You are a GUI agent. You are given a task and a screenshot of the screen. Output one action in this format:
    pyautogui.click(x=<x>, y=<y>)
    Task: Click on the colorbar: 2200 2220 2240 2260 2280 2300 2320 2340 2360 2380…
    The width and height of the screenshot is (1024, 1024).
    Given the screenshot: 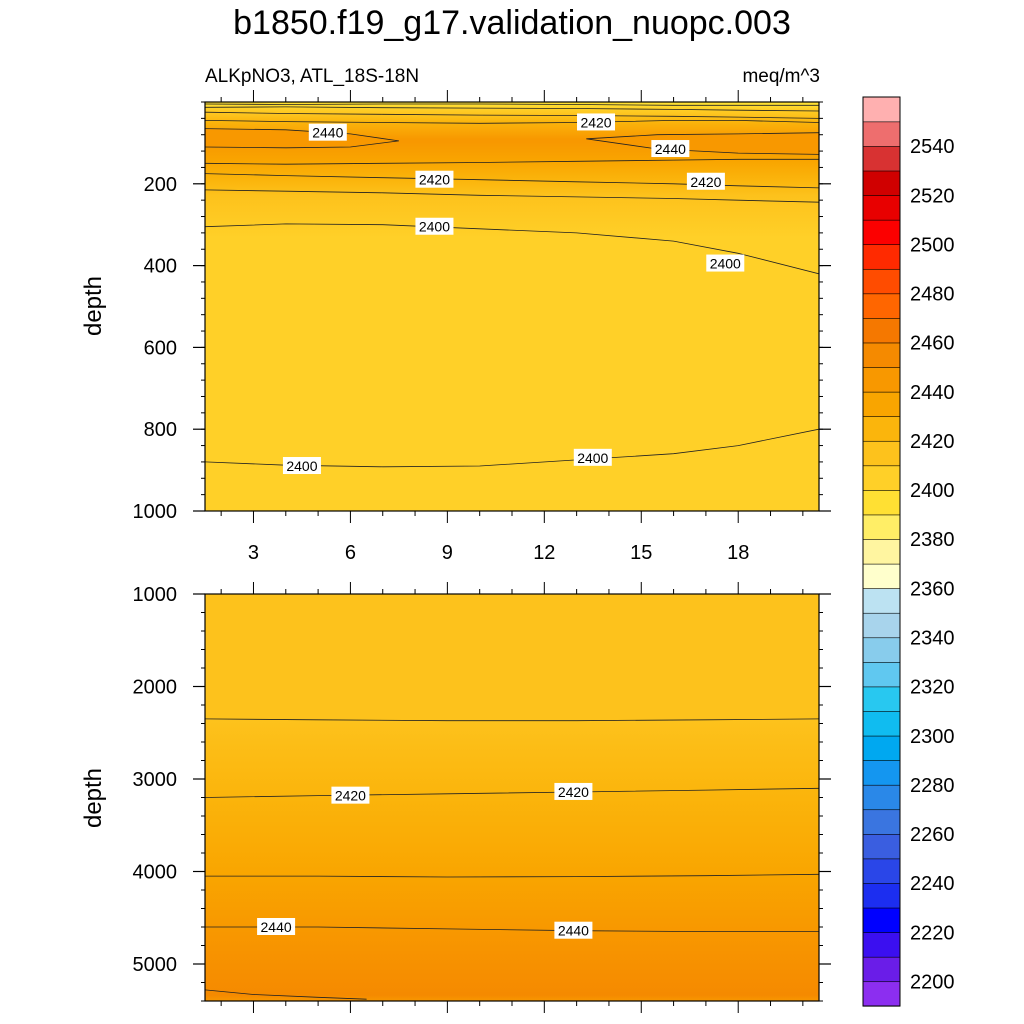 What is the action you would take?
    pyautogui.click(x=908, y=551)
    